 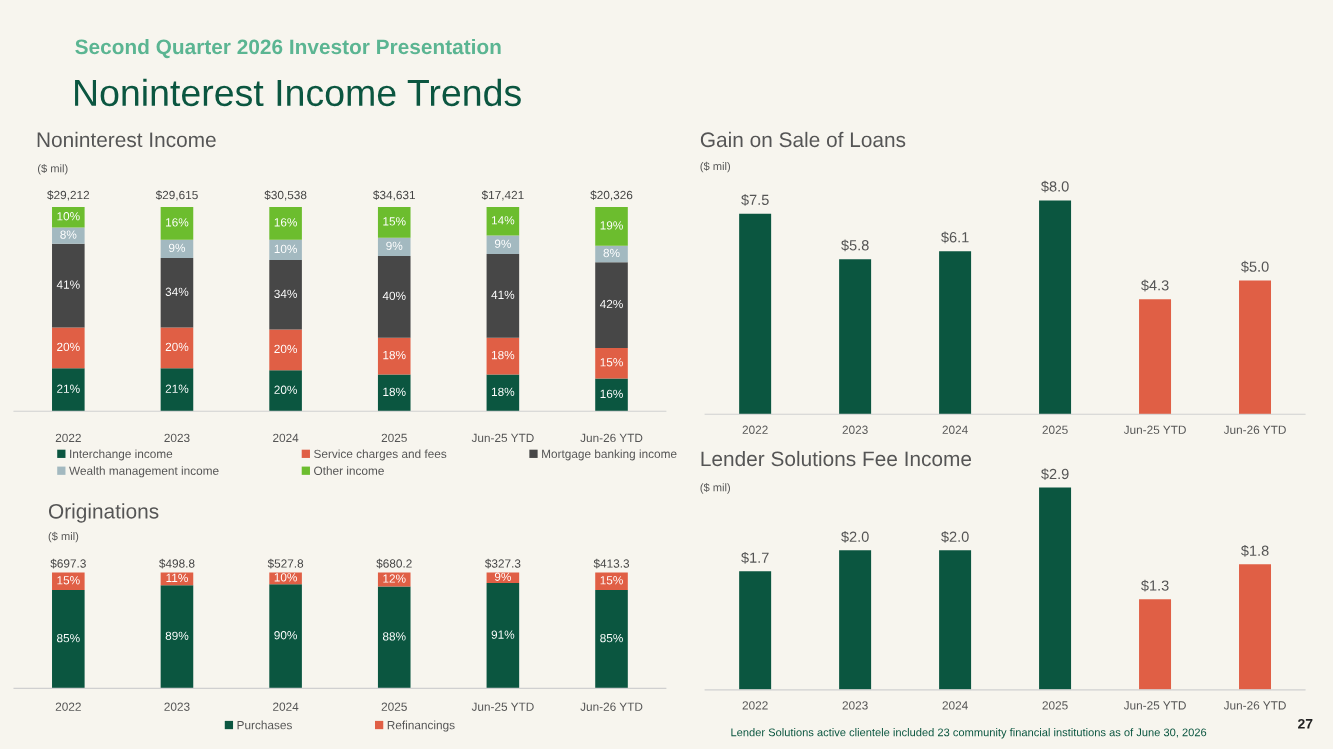 I want to click on data-label: 89%, so click(x=177, y=635).